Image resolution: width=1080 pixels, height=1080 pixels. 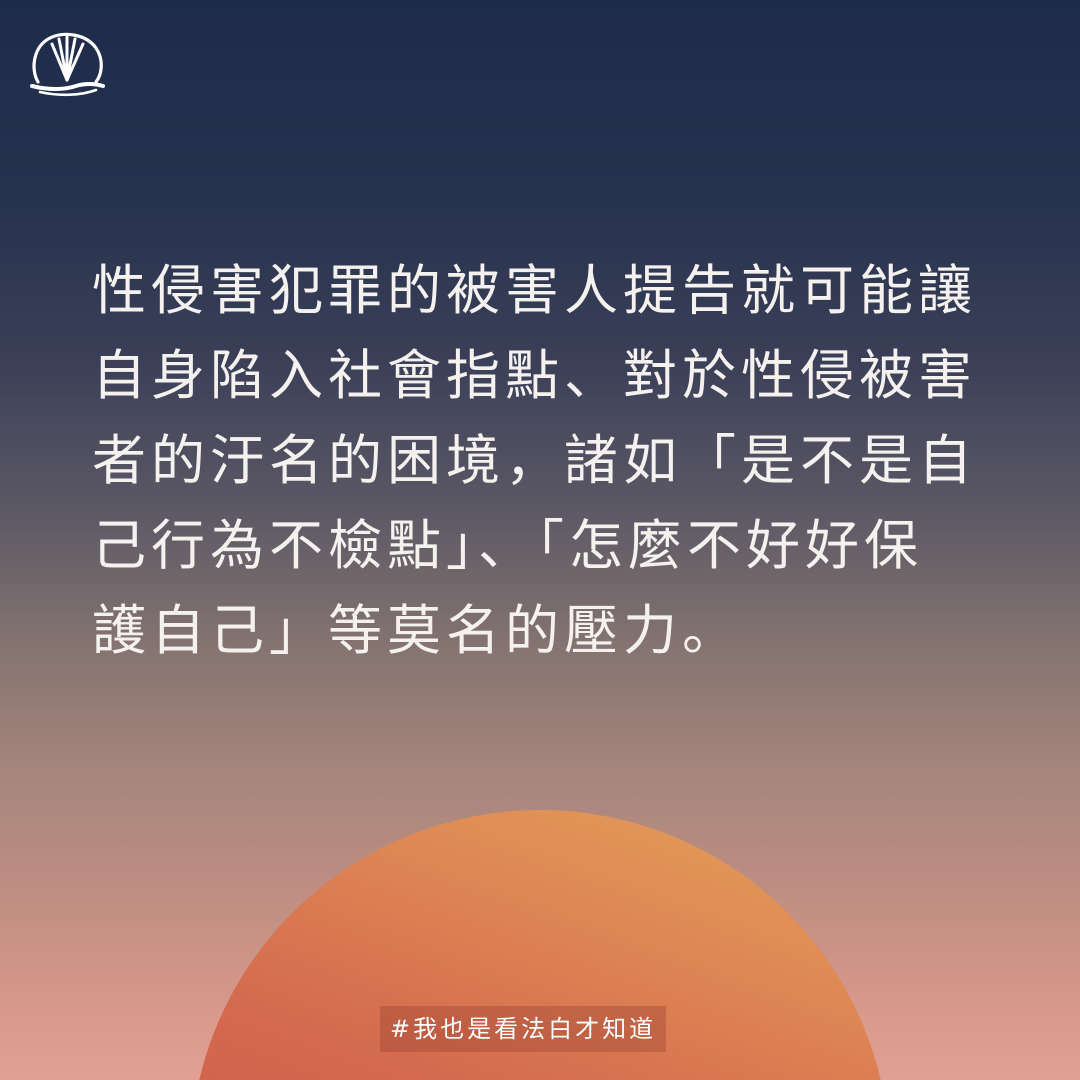 What do you see at coordinates (507, 545) in the screenshot?
I see `message-line-4: 己行為不檢點」、「怎麼不好好保` at bounding box center [507, 545].